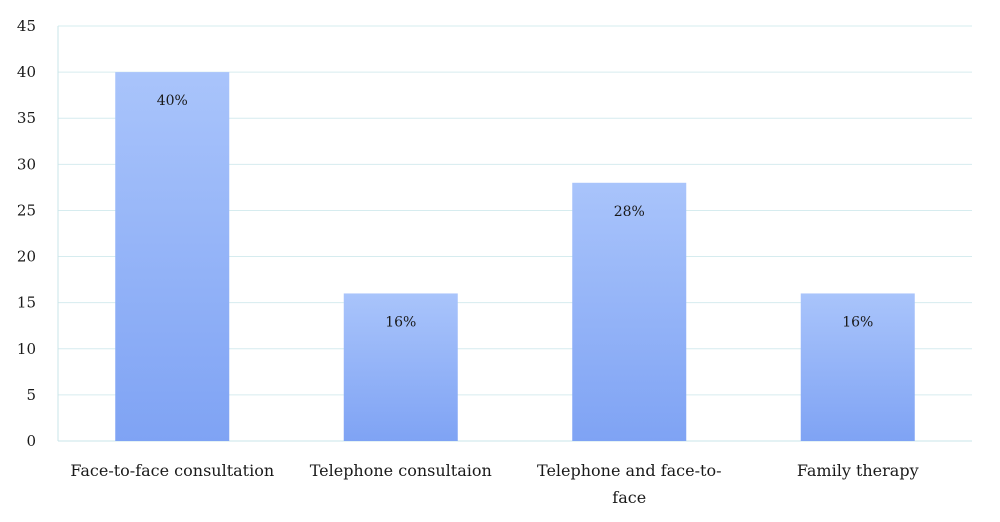 The image size is (1000, 522). What do you see at coordinates (26, 118) in the screenshot?
I see `y-tick-label: 35` at bounding box center [26, 118].